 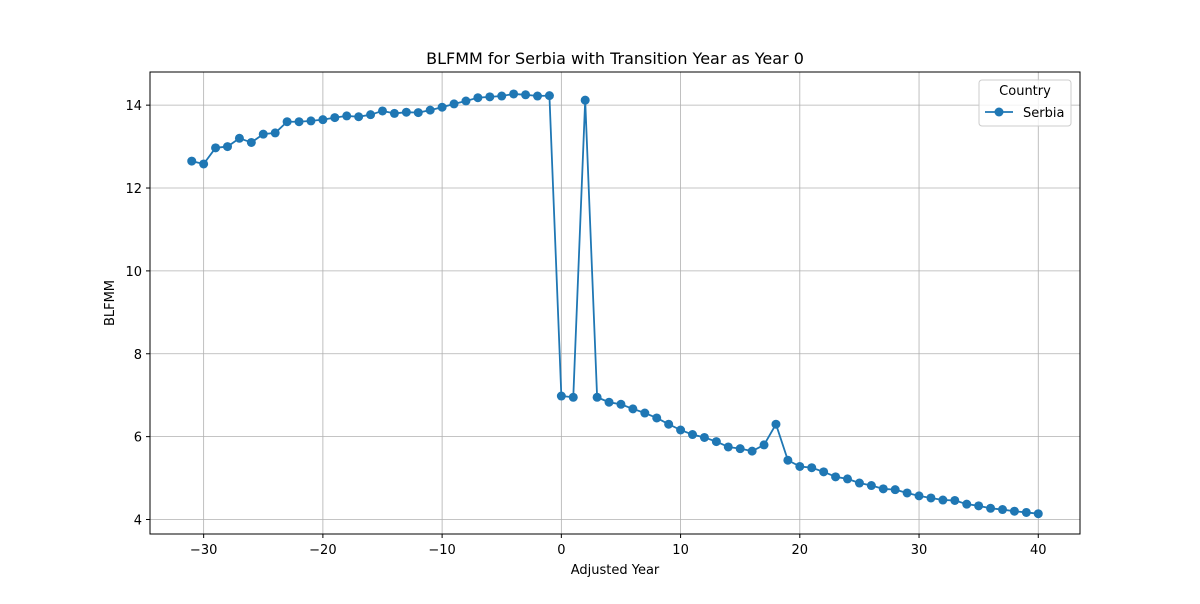 I want to click on x-axis-label: Adjusted Year, so click(x=615, y=570).